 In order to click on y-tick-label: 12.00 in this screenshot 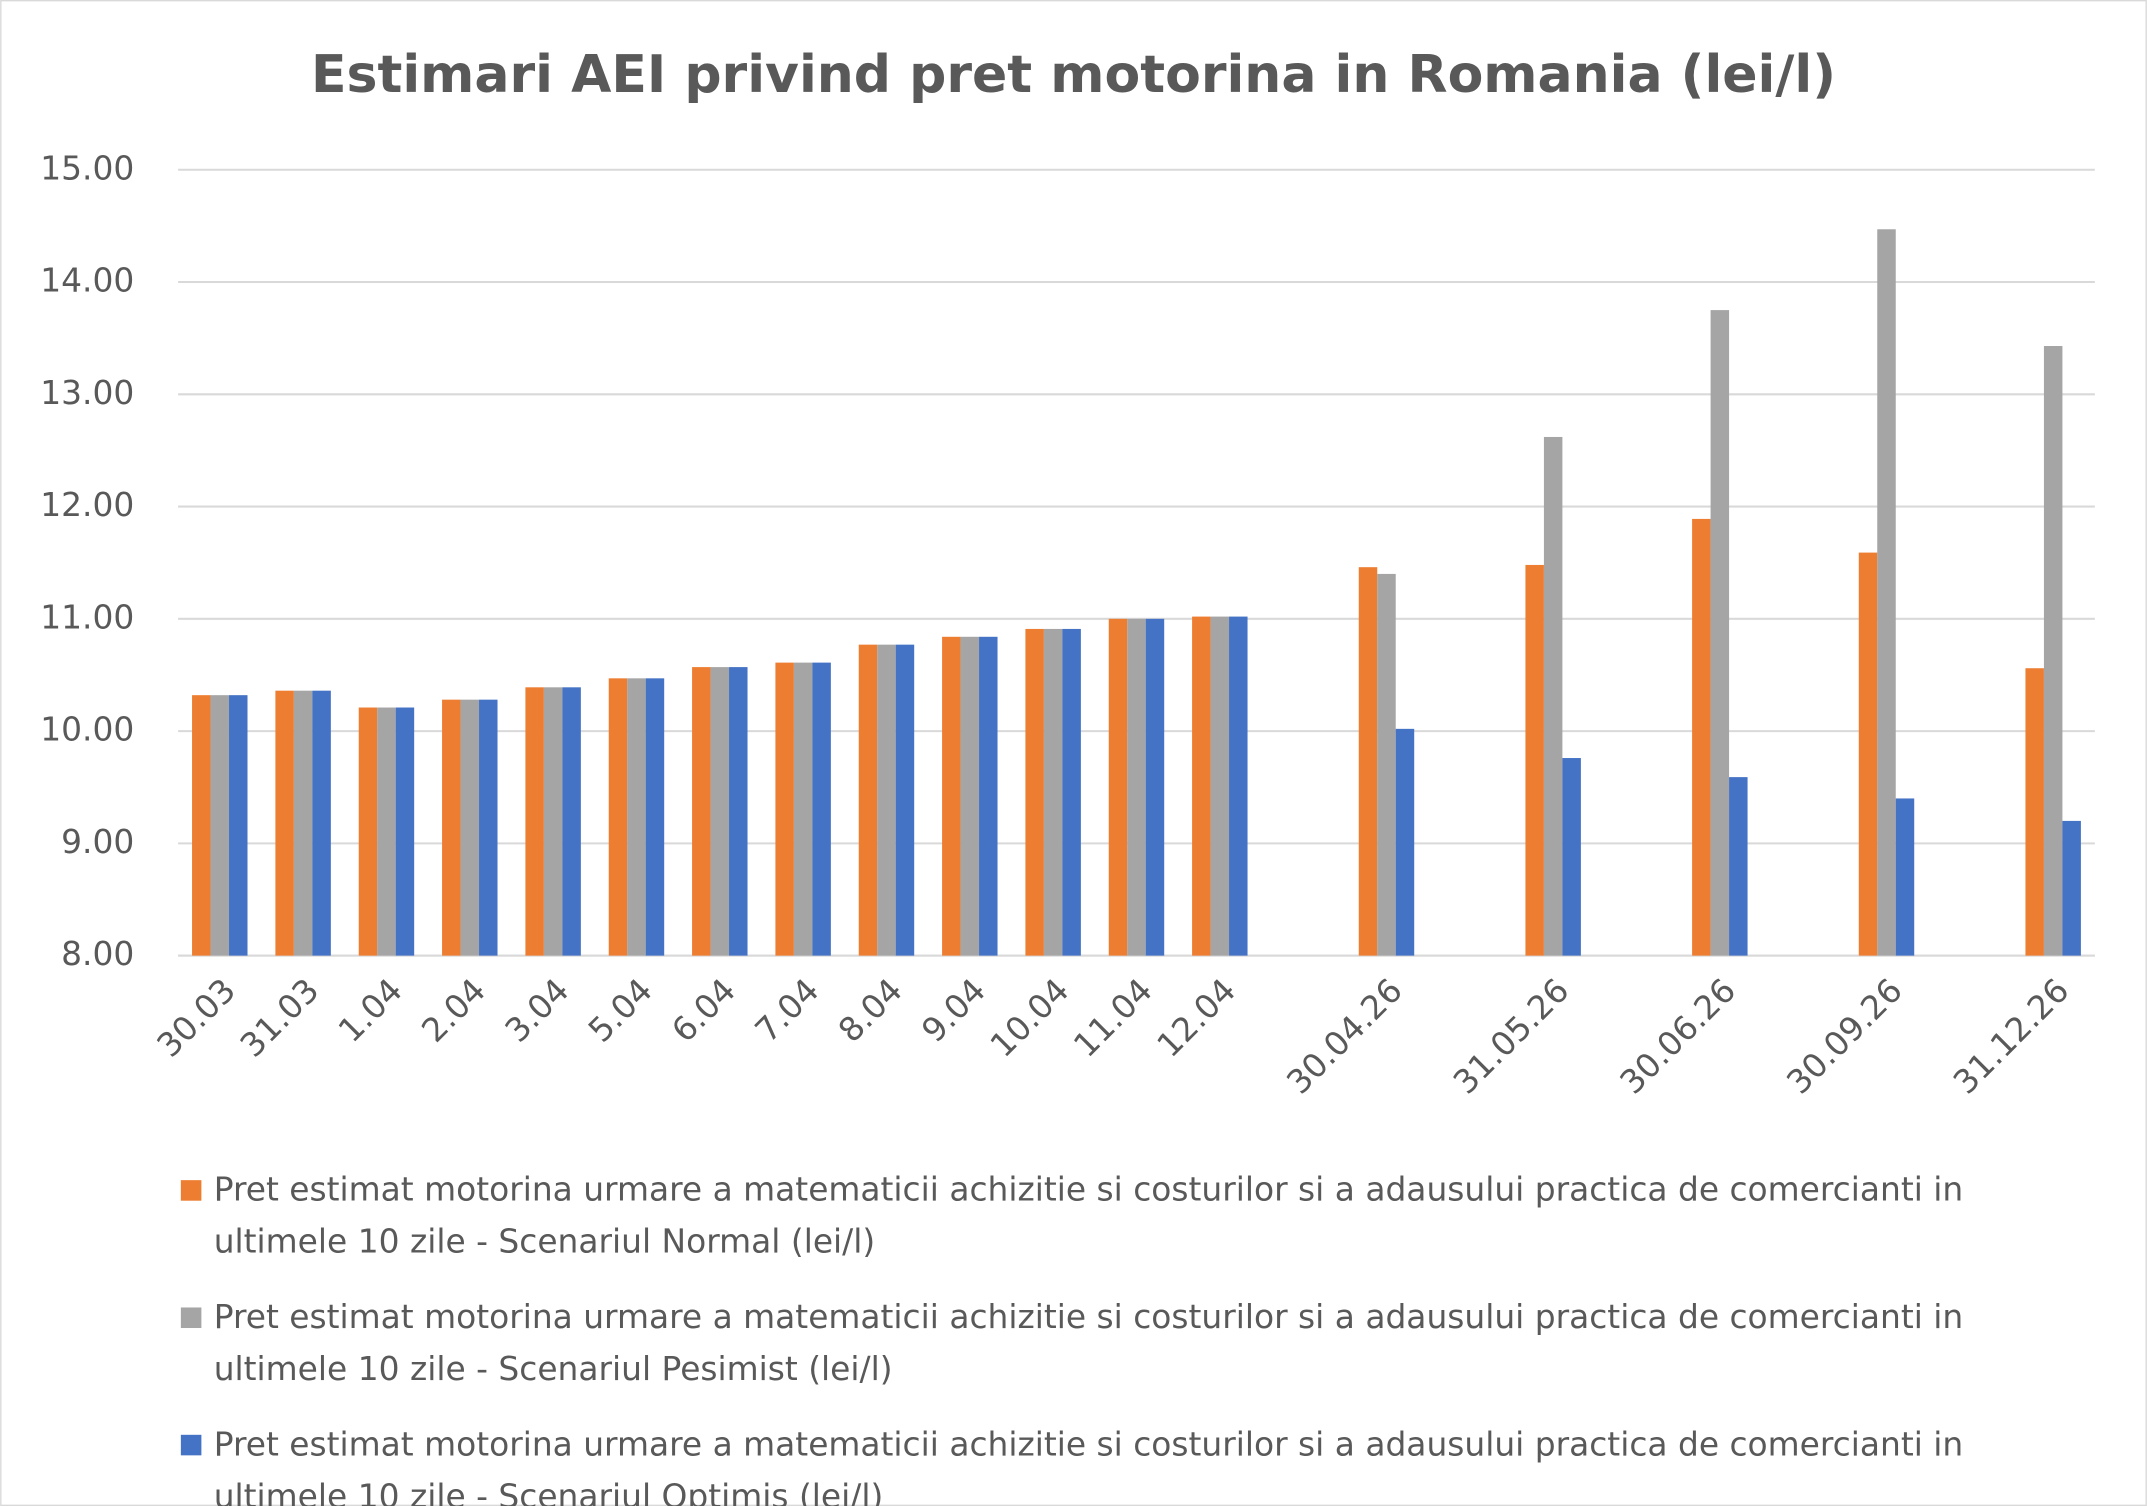, I will do `click(87, 505)`.